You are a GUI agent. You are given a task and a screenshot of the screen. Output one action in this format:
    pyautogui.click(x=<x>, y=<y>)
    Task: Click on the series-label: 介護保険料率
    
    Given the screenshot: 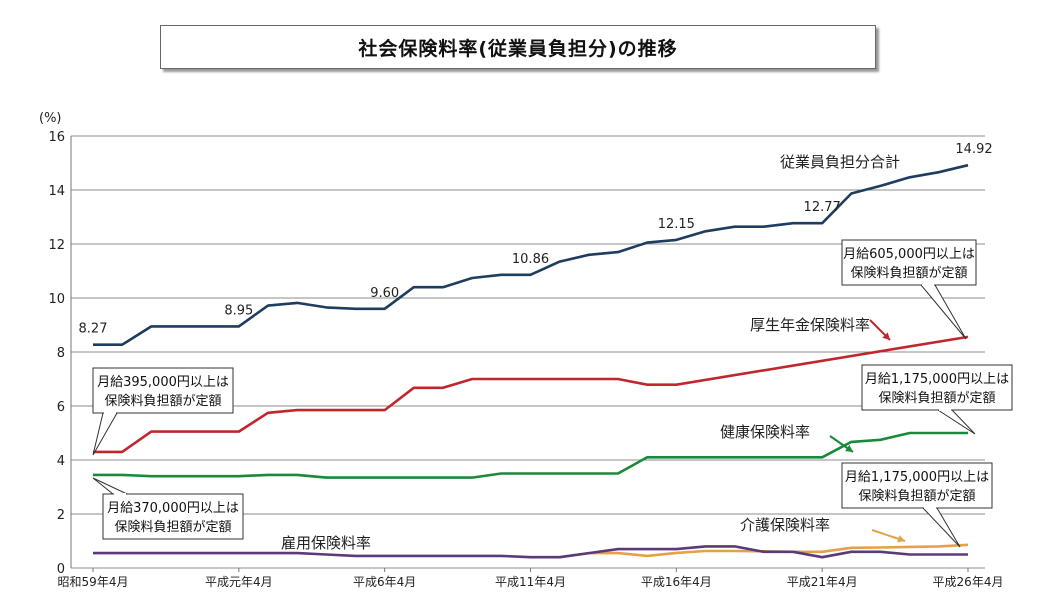 What is the action you would take?
    pyautogui.click(x=785, y=525)
    